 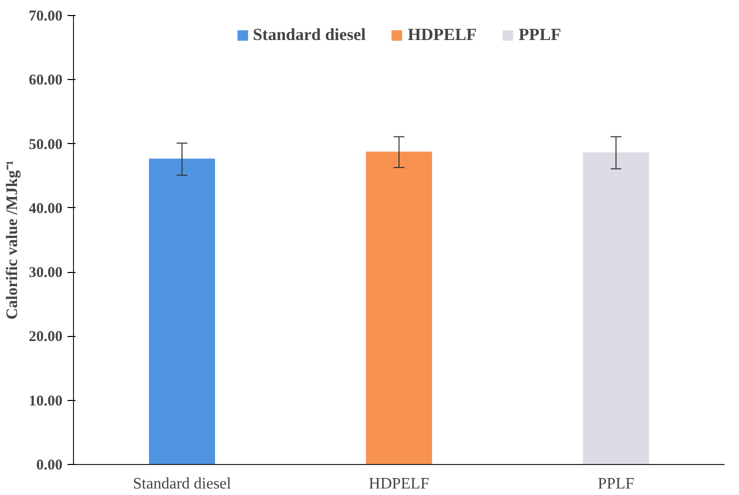 I want to click on x-tick-label: HDPELF, so click(x=399, y=484).